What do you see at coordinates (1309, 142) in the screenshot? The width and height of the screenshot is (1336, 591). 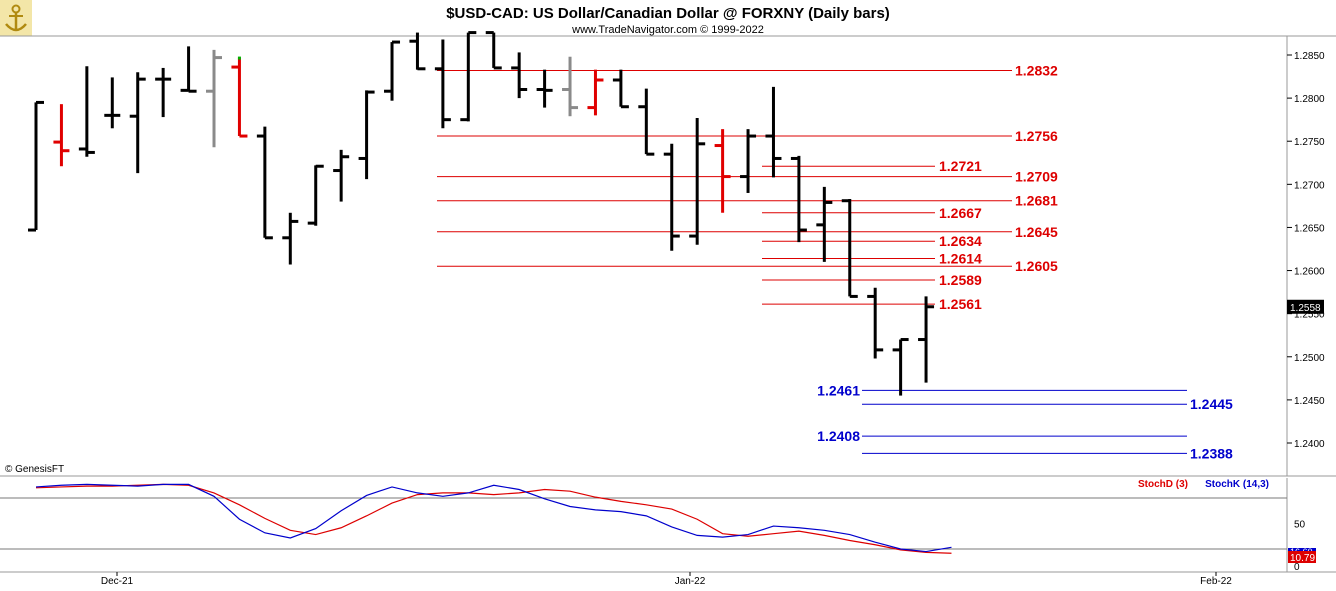 I see `y-tick-label: 1.2750` at bounding box center [1309, 142].